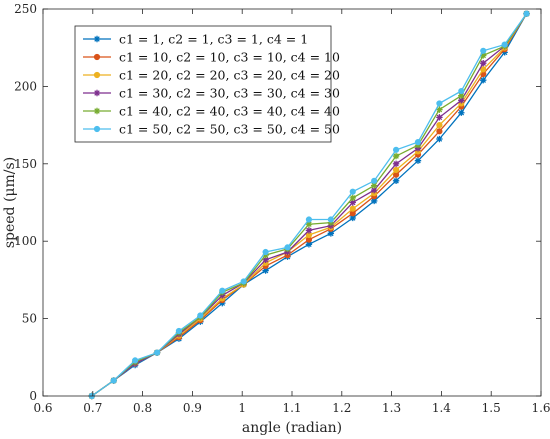 The height and width of the screenshot is (439, 550). Describe the element at coordinates (540, 408) in the screenshot. I see `x-tick-label: 1.6` at that location.